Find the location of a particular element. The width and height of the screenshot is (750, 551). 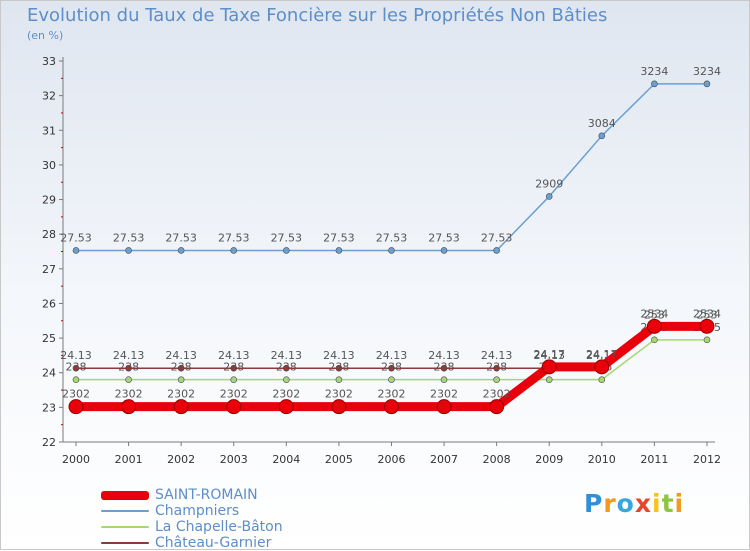

data-label-saint-romain-2009: 24.17 is located at coordinates (549, 354).